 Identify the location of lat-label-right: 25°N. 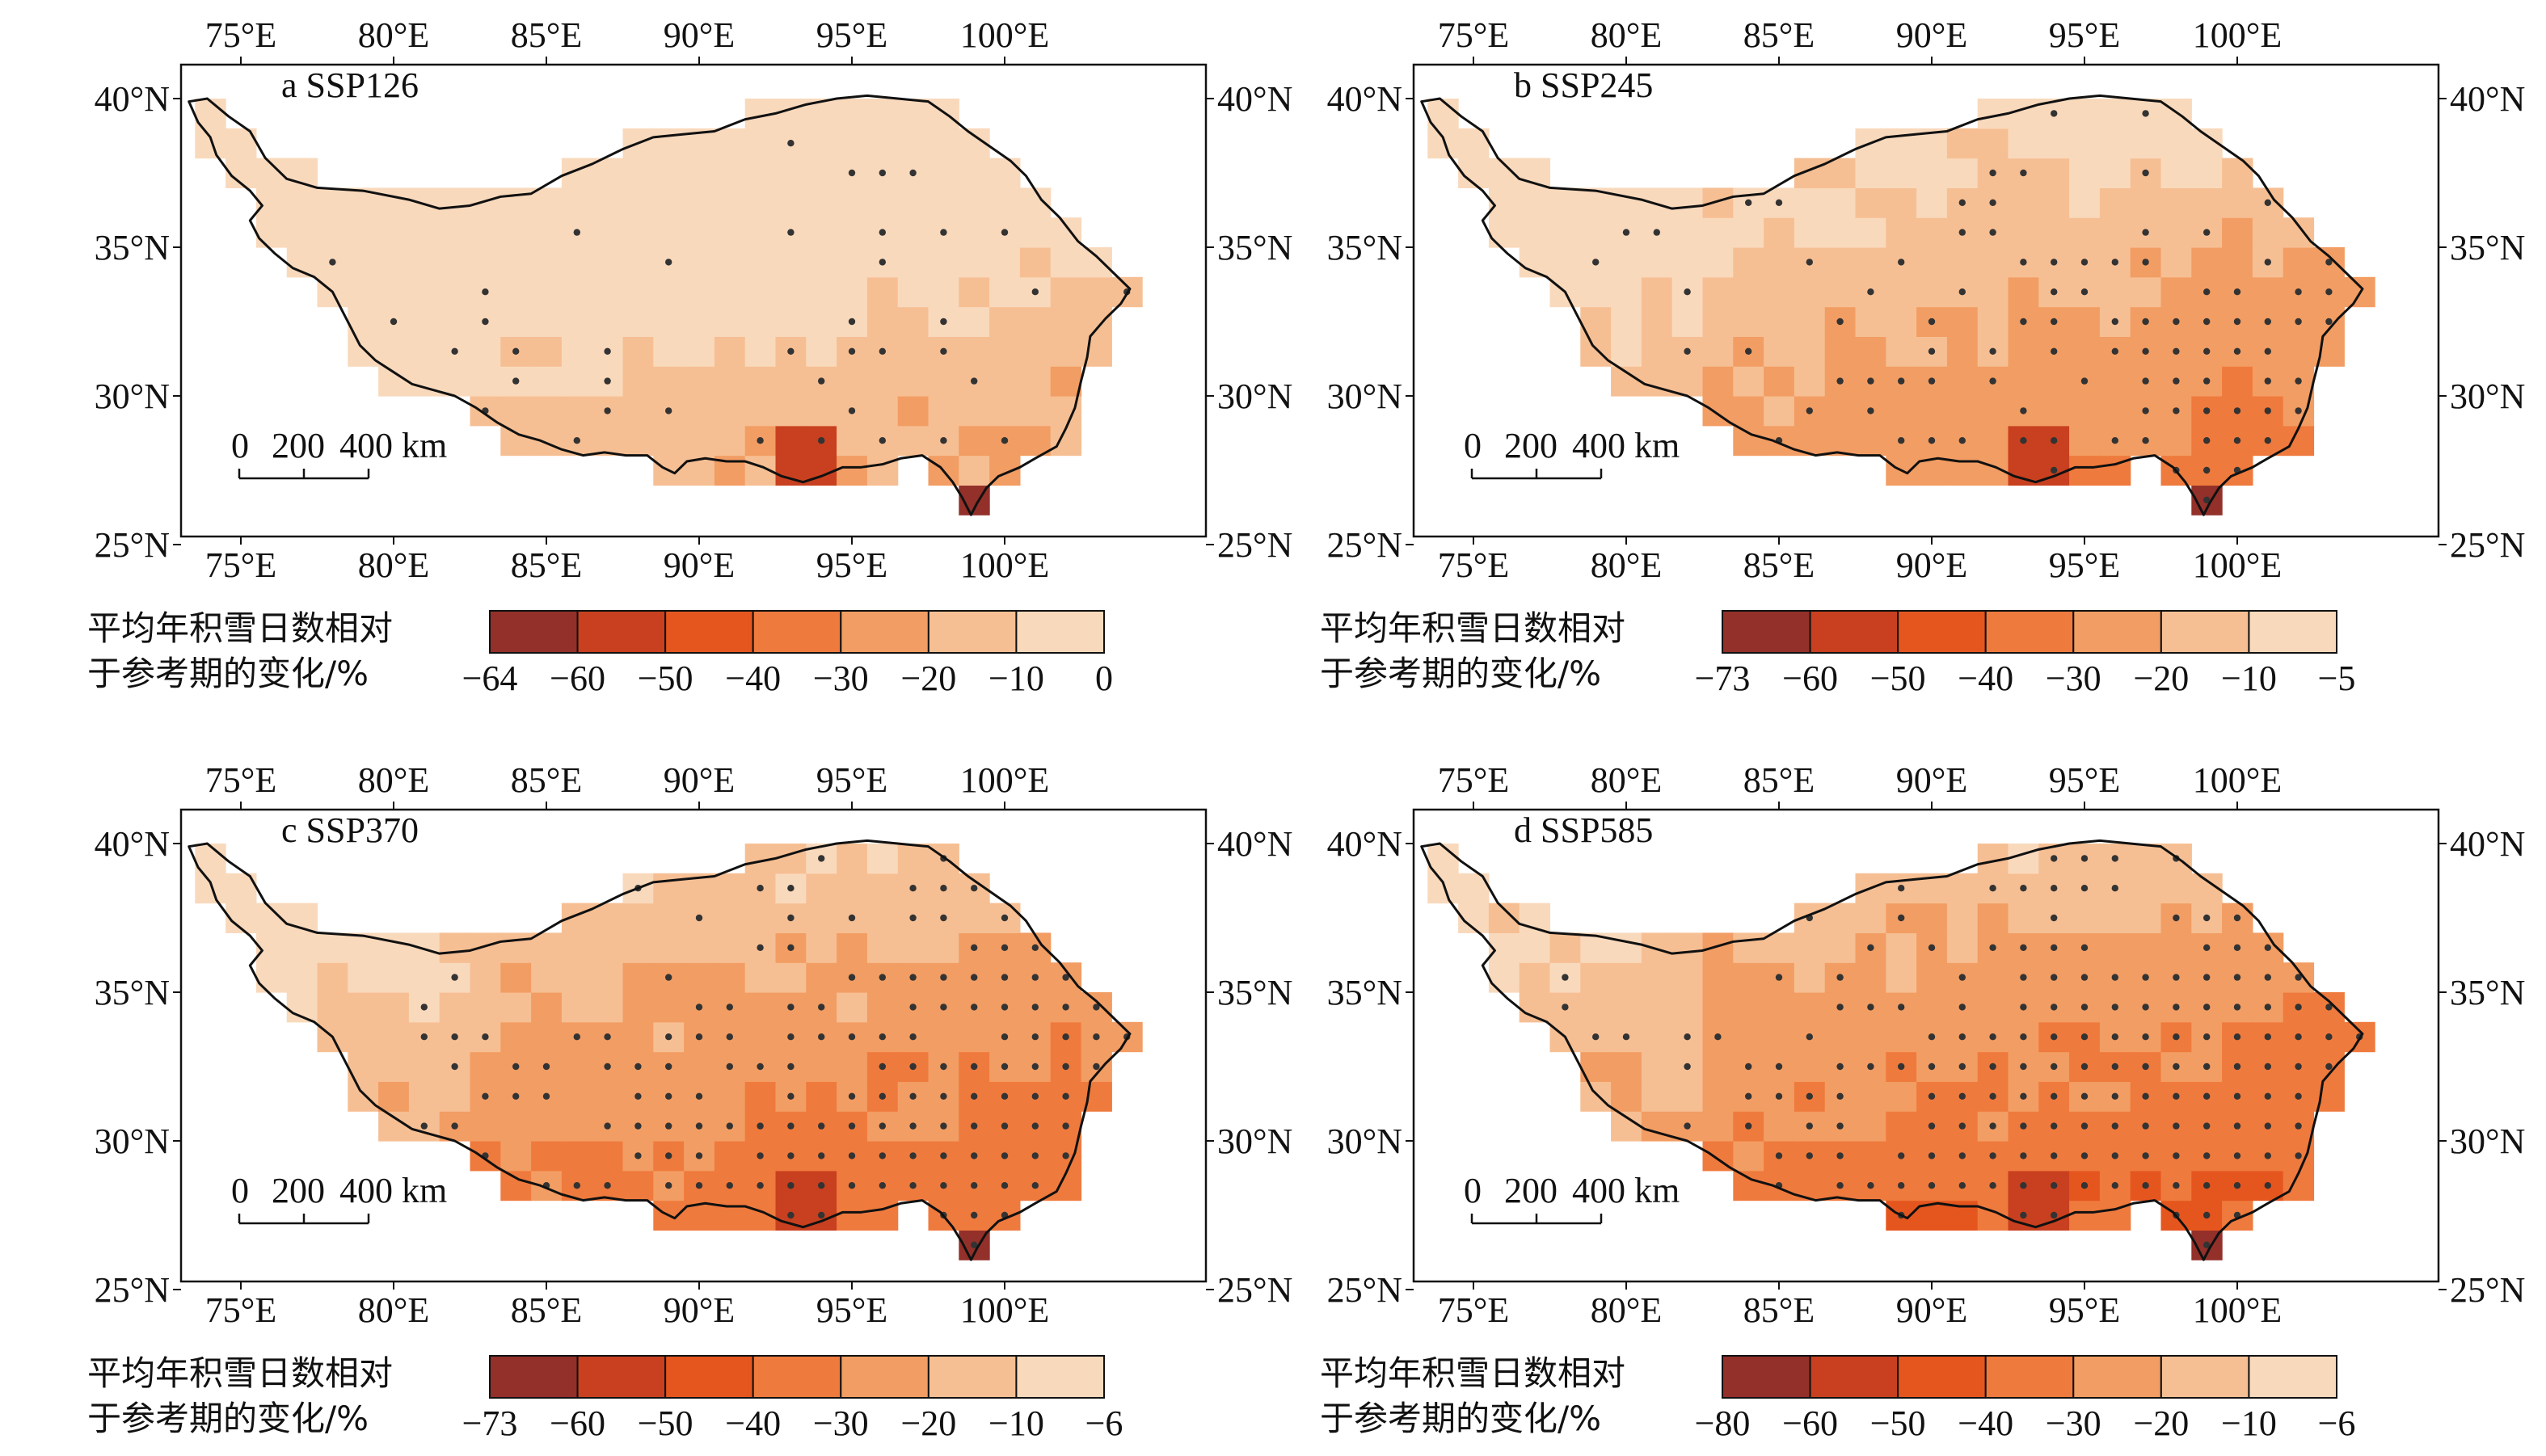
(1254, 545).